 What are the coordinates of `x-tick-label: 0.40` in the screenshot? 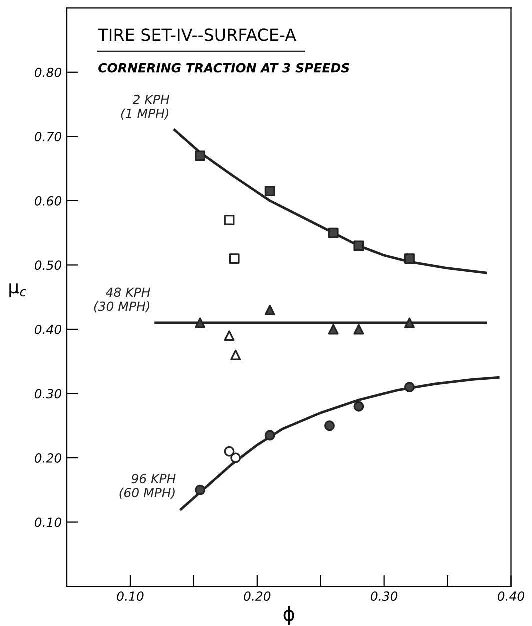 It's located at (511, 597).